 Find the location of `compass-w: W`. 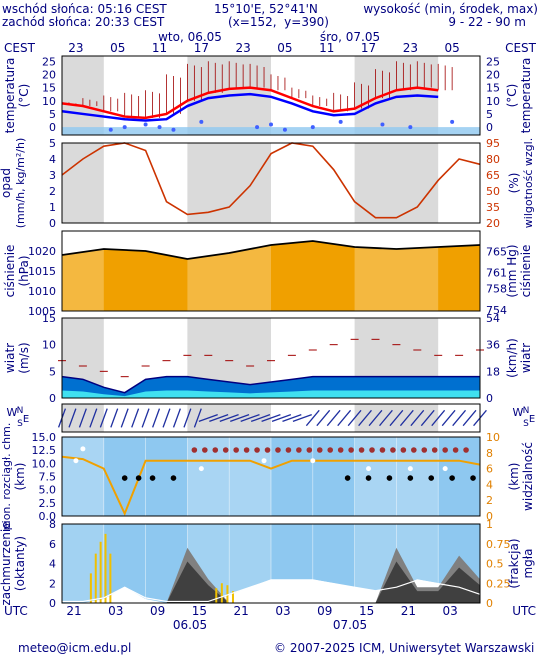

compass-w: W is located at coordinates (12, 412).